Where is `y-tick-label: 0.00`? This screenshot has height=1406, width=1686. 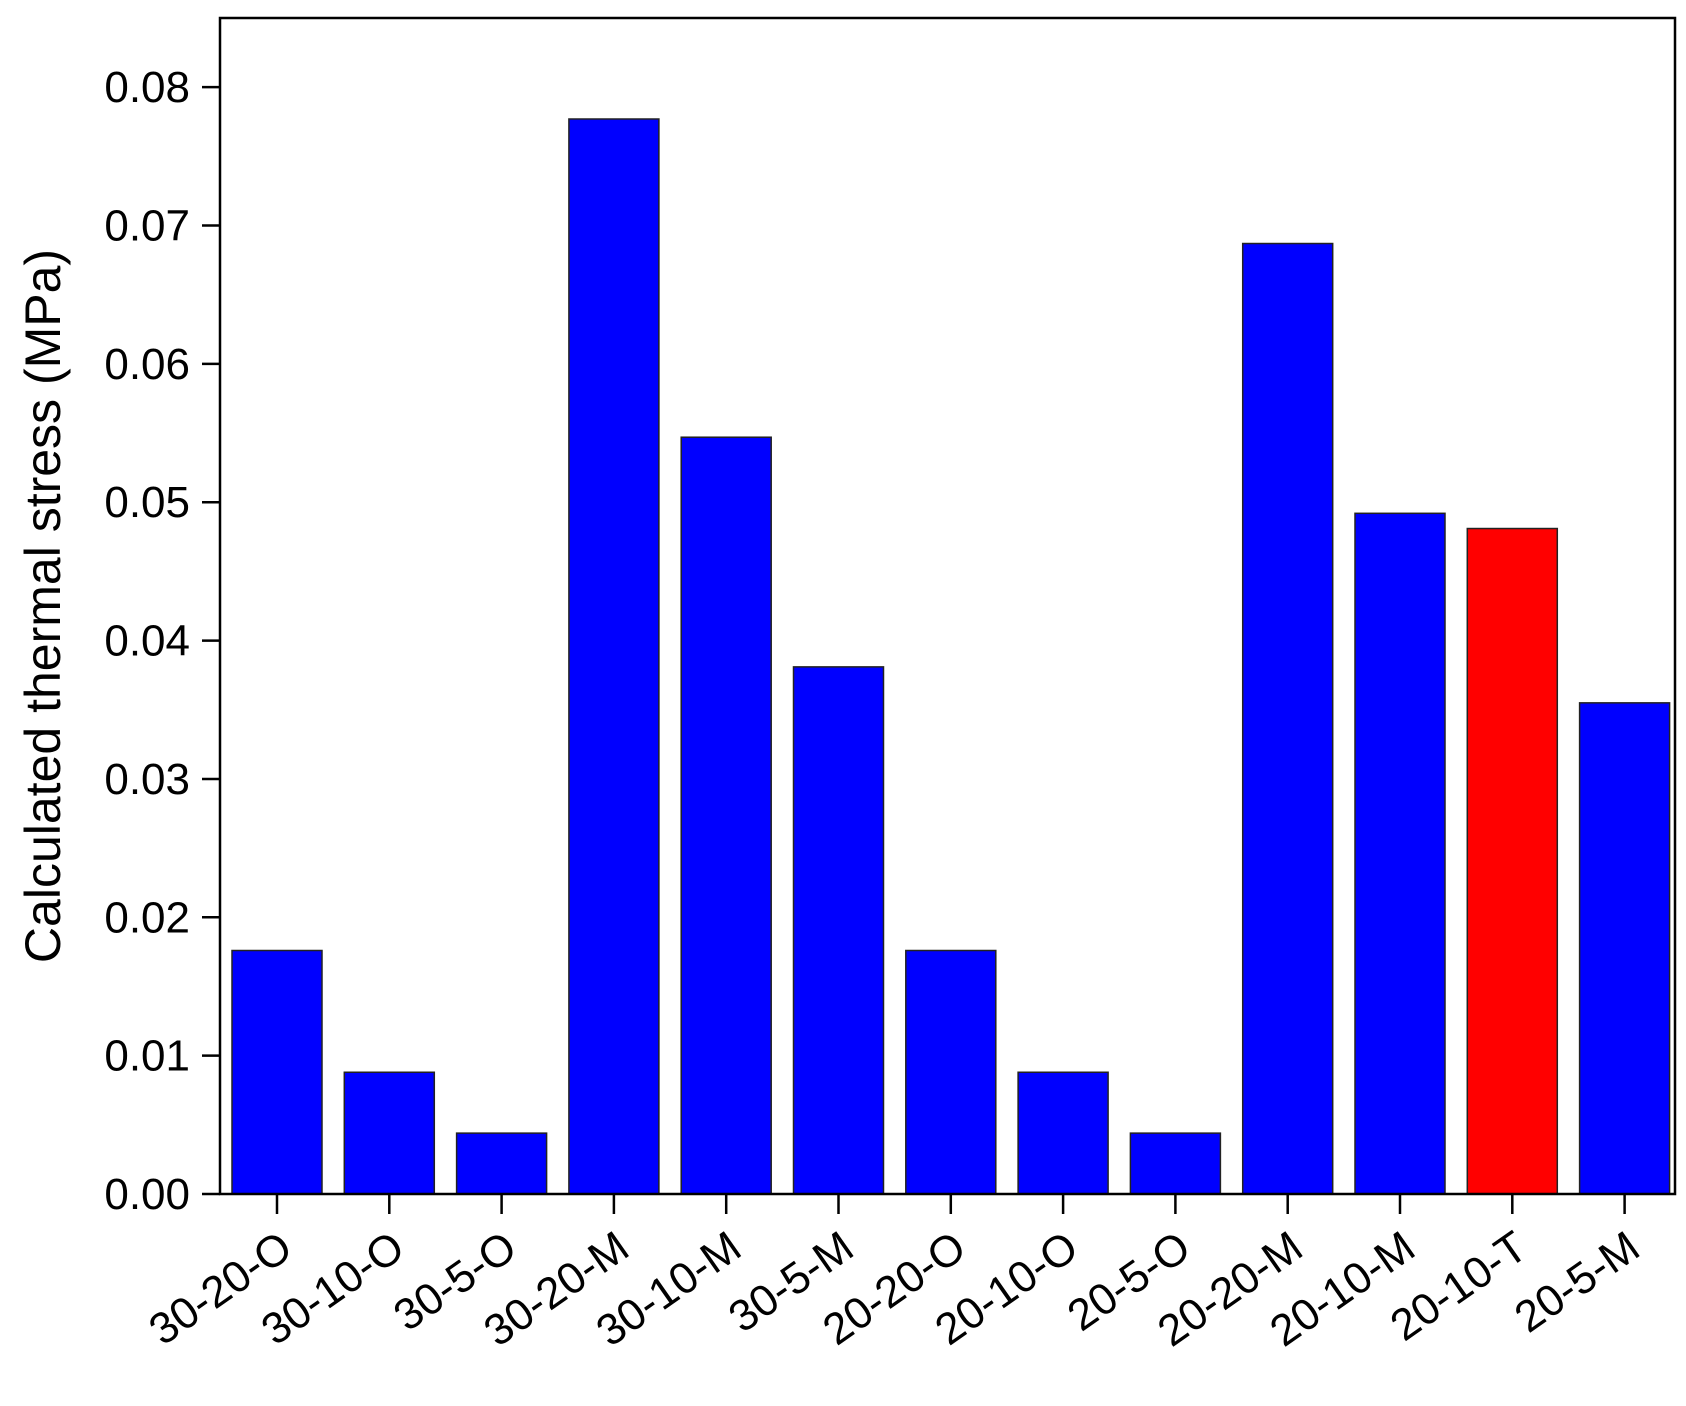
y-tick-label: 0.00 is located at coordinates (147, 1194).